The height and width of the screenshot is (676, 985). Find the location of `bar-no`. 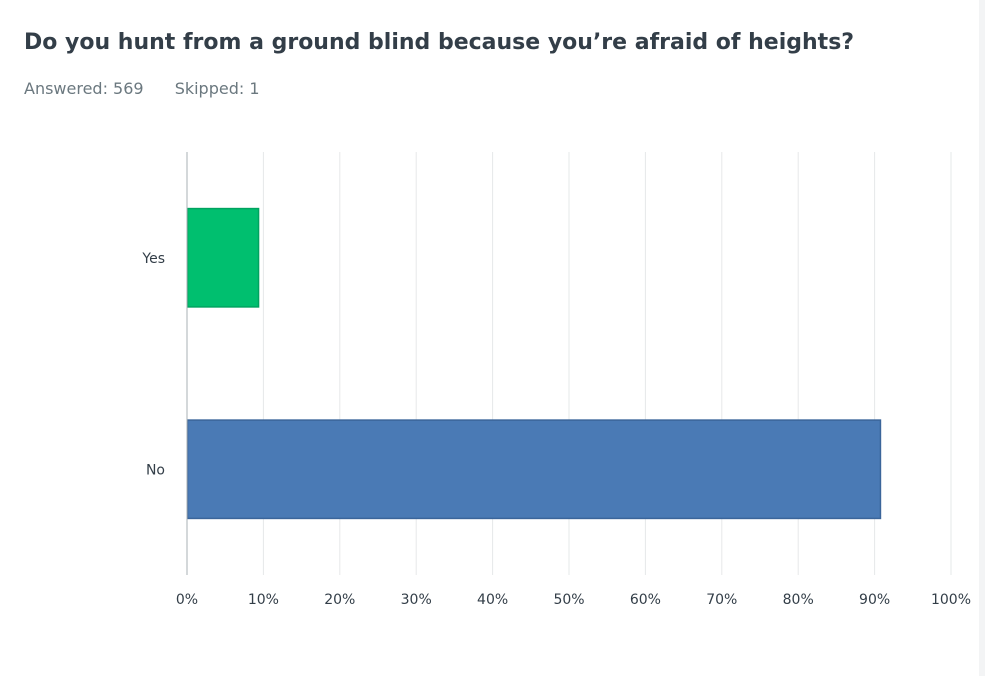

bar-no is located at coordinates (534, 469).